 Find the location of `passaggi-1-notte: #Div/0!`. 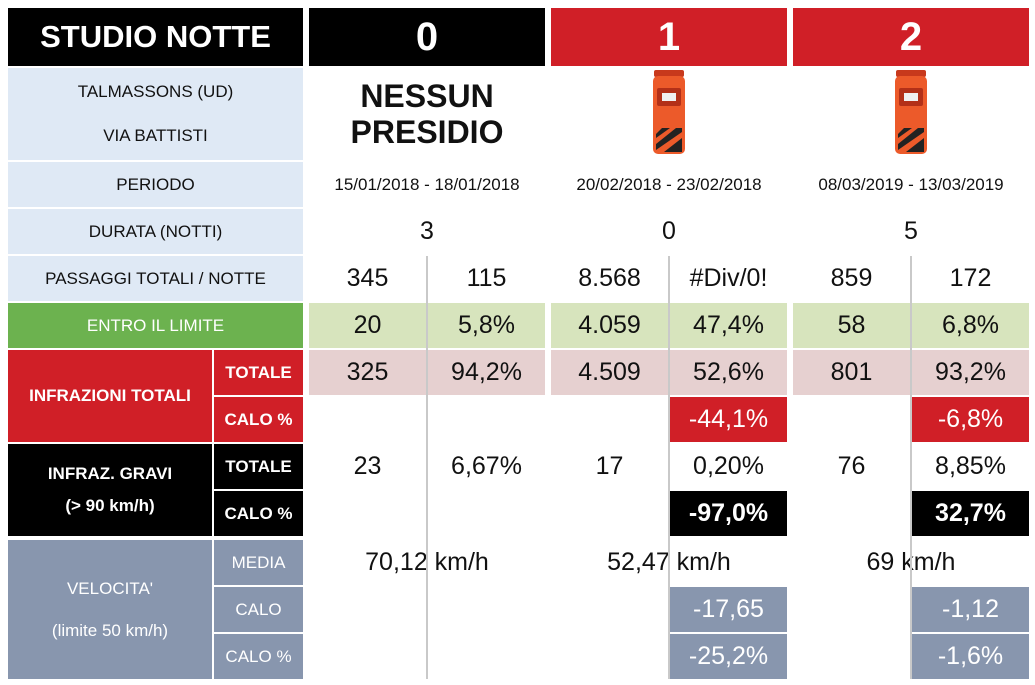

passaggi-1-notte: #Div/0! is located at coordinates (728, 278).